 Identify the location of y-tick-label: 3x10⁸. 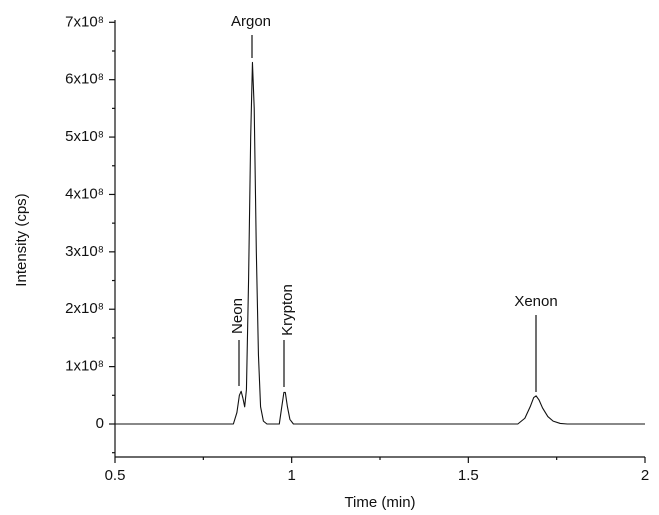
(84, 251).